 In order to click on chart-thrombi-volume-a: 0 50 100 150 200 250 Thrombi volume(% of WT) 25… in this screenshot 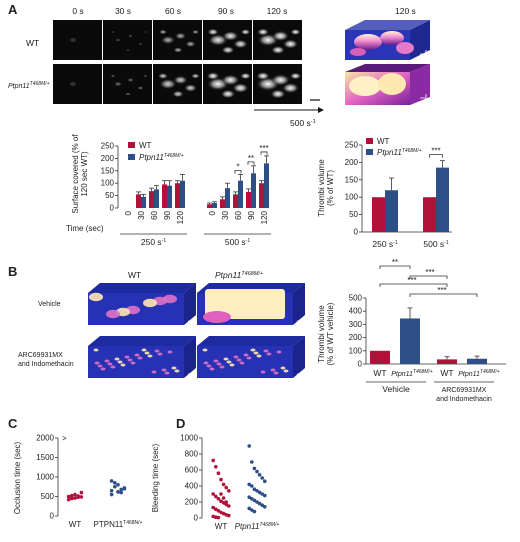, I will do `click(384, 193)`.